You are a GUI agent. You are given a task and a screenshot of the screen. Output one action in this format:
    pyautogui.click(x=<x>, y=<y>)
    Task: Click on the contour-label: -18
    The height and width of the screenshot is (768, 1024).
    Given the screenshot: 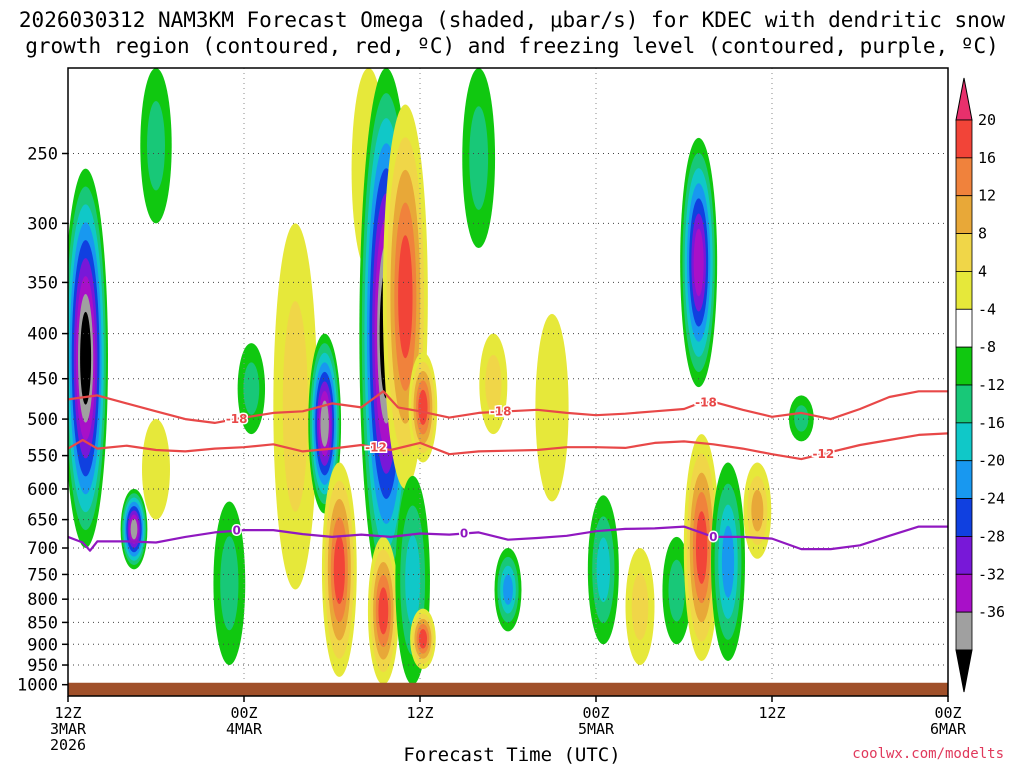 What is the action you would take?
    pyautogui.click(x=501, y=412)
    